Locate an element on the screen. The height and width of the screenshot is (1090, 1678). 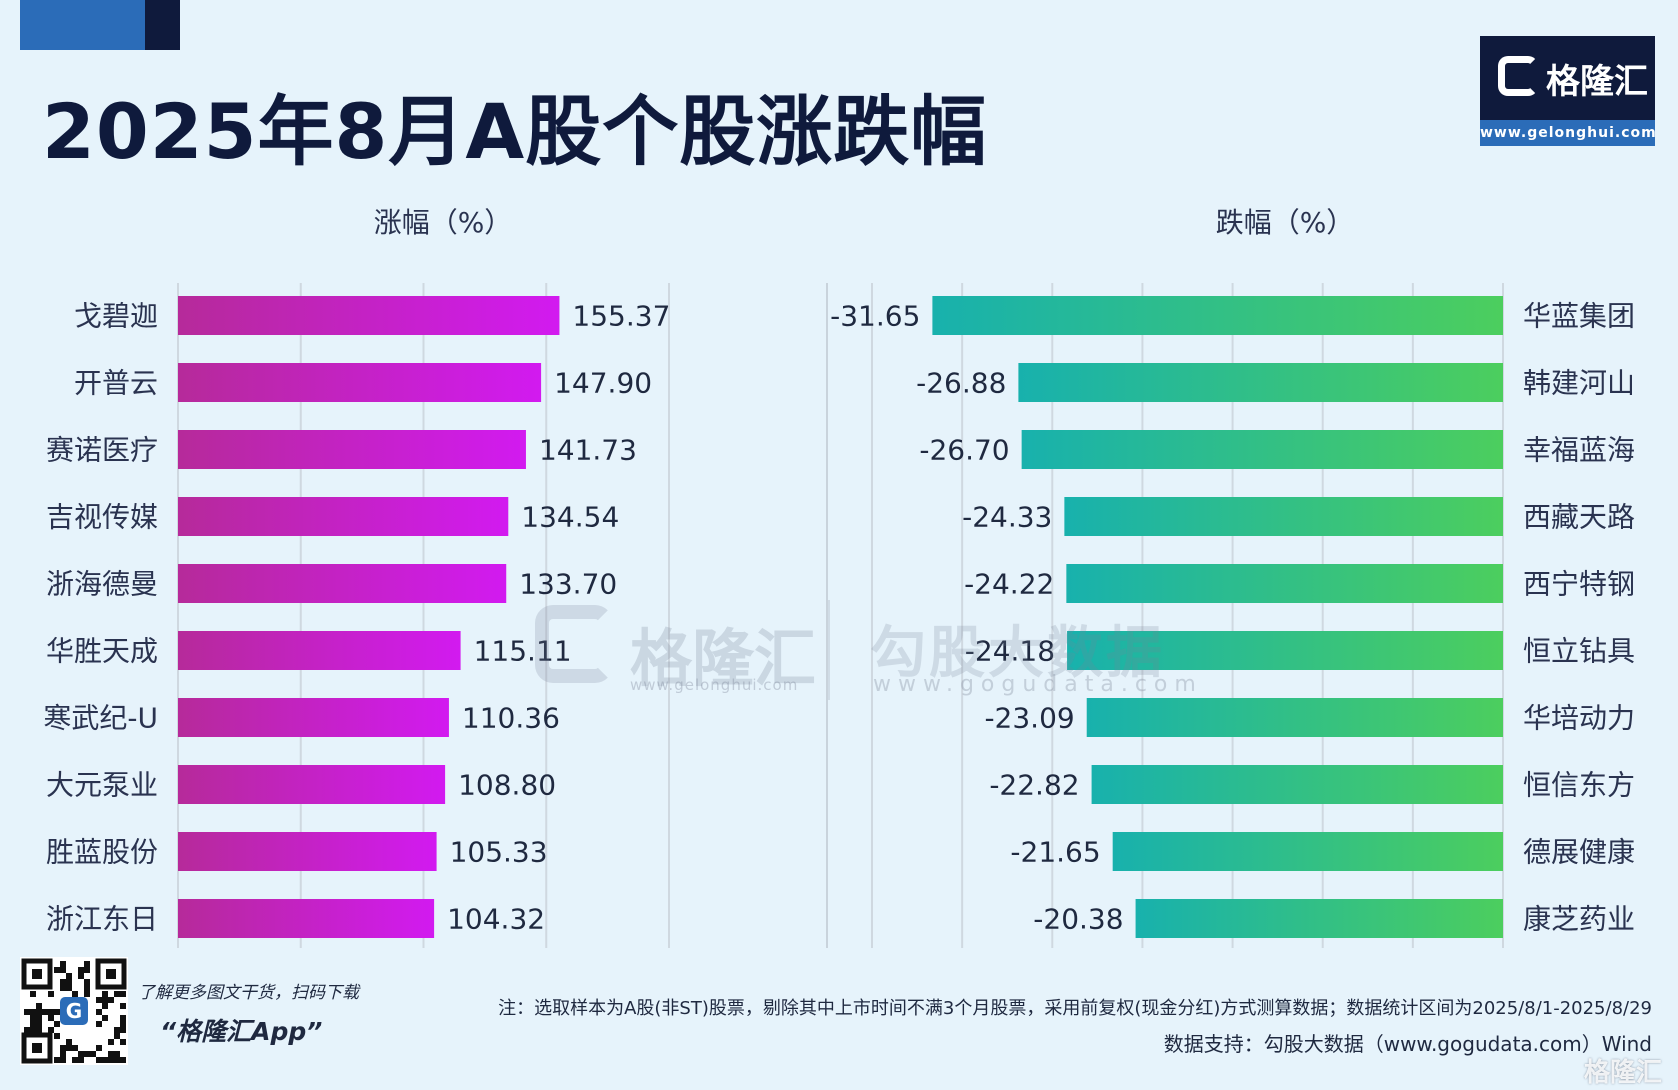
promo-text: 了解更多图文干货，扫码下载 is located at coordinates (248, 993).